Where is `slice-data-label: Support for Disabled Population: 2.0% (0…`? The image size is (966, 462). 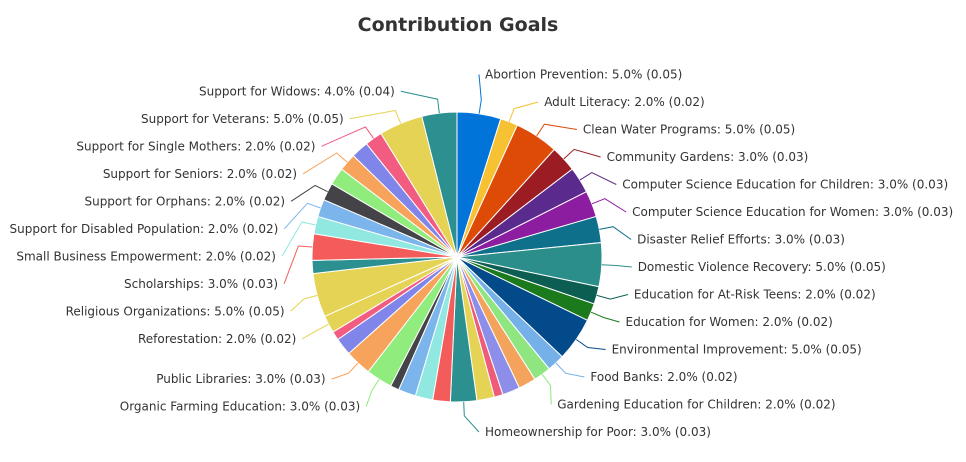
slice-data-label: Support for Disabled Population: 2.0% (0… is located at coordinates (143, 229).